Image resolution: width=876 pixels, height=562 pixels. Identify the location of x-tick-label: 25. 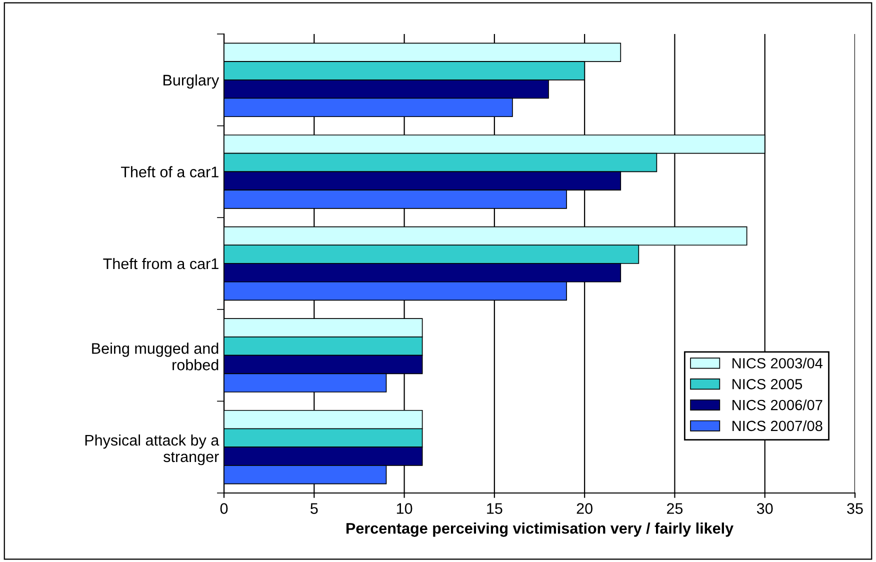
(674, 508).